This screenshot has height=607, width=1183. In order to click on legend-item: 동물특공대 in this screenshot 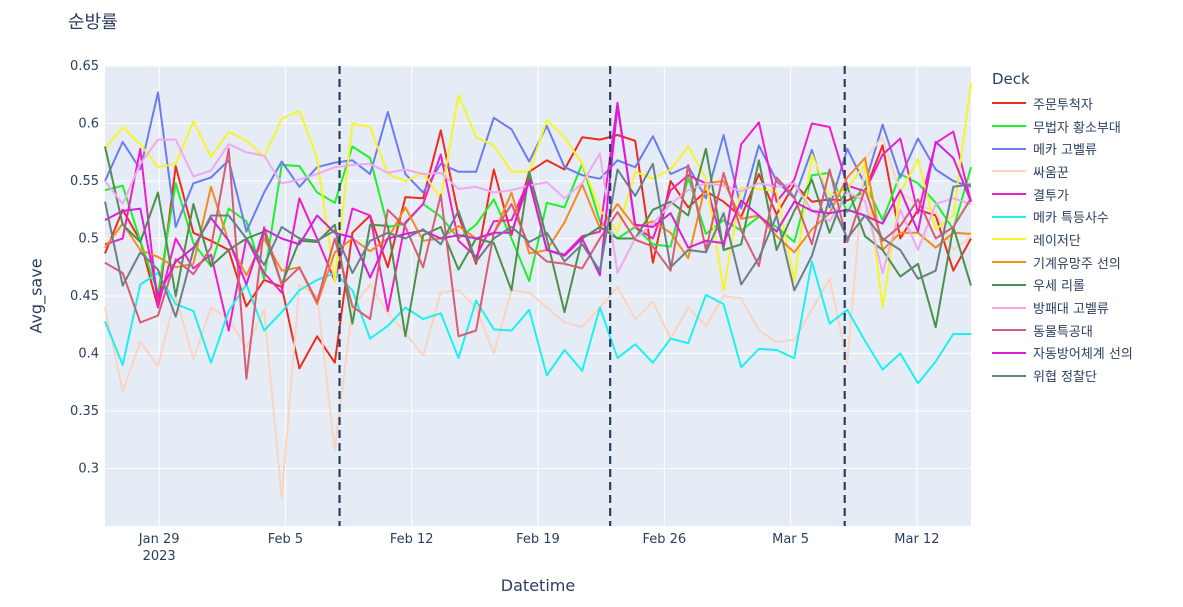, I will do `click(1062, 330)`.